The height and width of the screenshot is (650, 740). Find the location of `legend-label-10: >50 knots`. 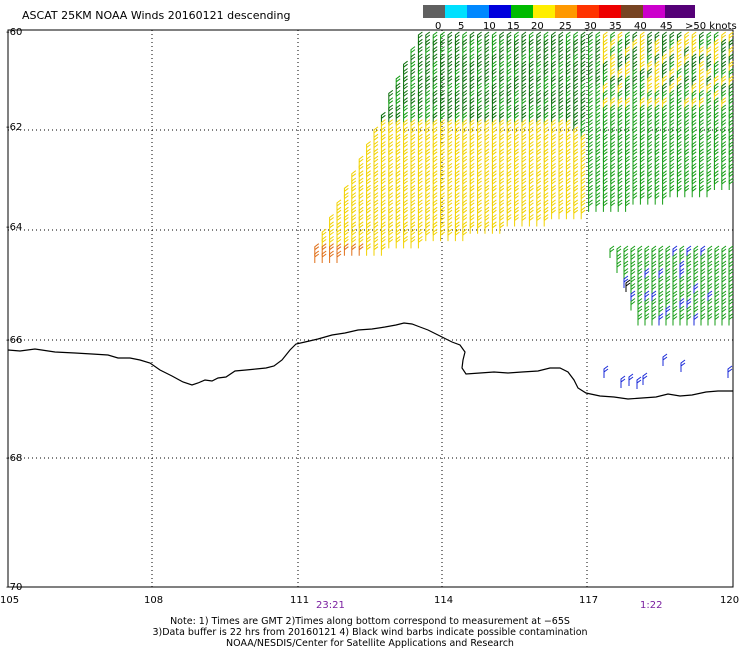

legend-label-10: >50 knots is located at coordinates (711, 26).